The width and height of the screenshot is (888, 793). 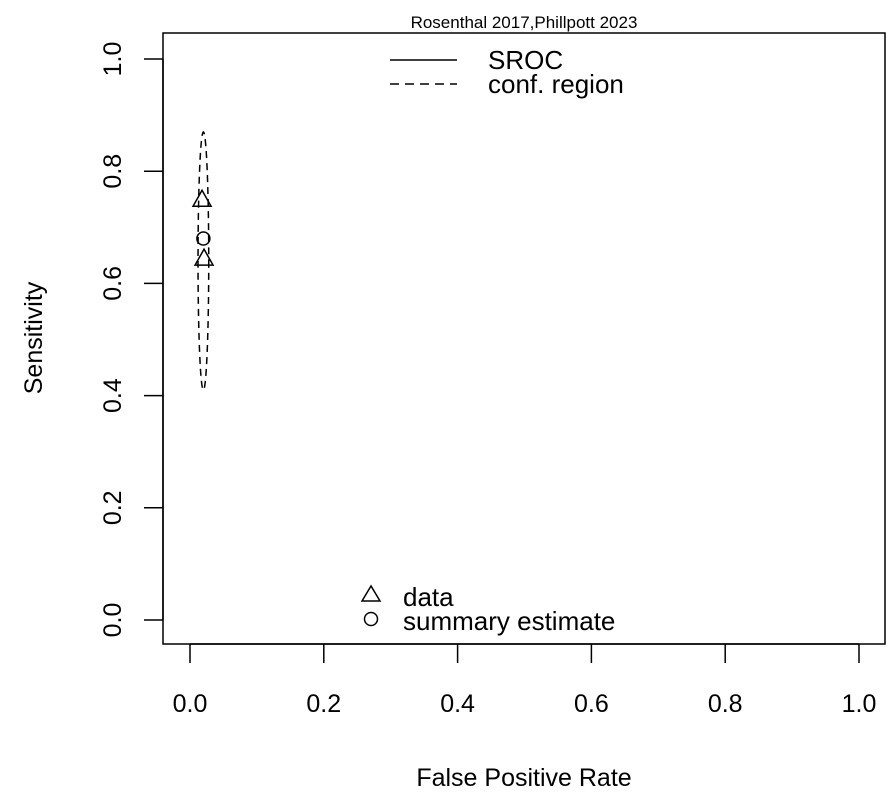 I want to click on y-axis-label: Sensitivity, so click(x=34, y=337).